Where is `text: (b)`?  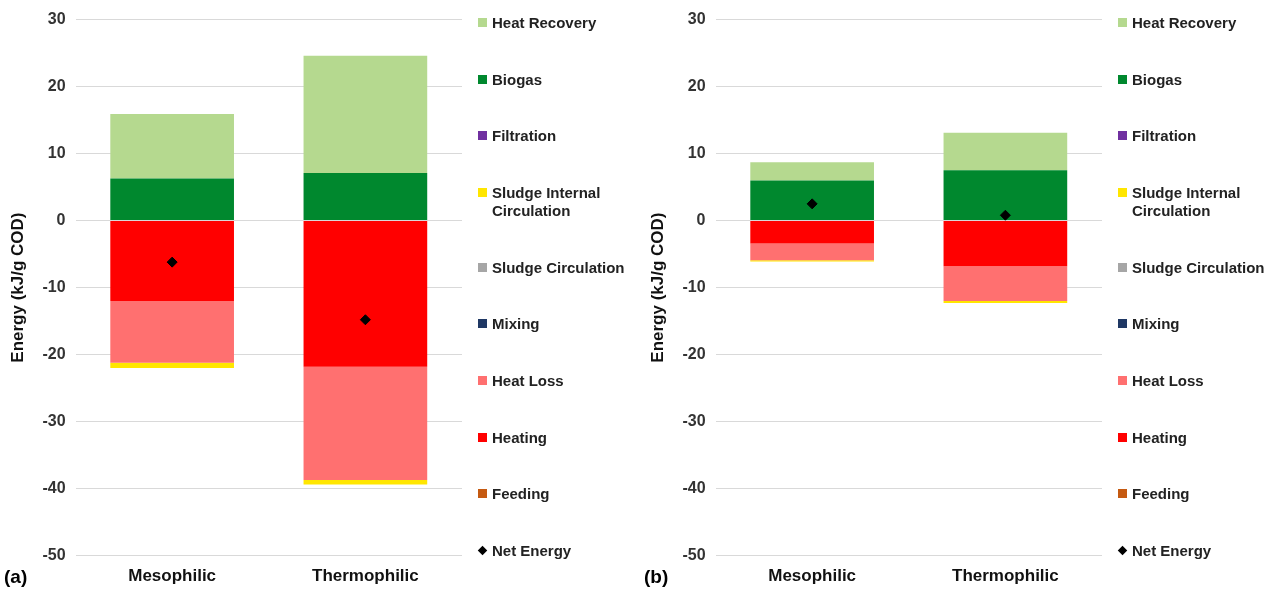 text: (b) is located at coordinates (656, 577).